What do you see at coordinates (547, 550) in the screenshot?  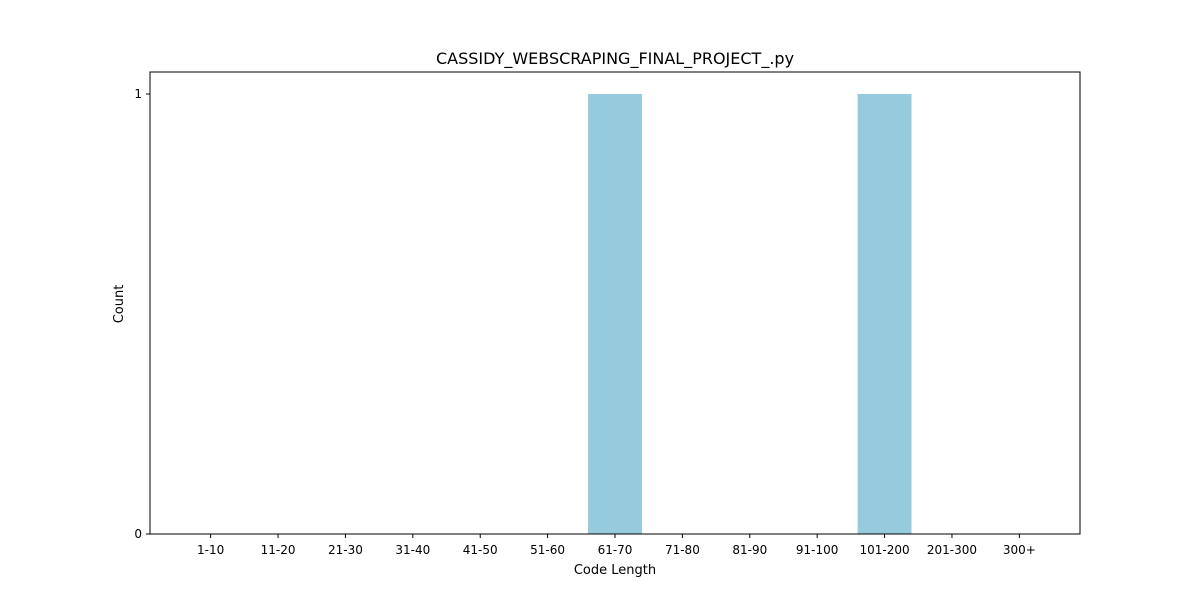 I see `x-tick-label: 51-60` at bounding box center [547, 550].